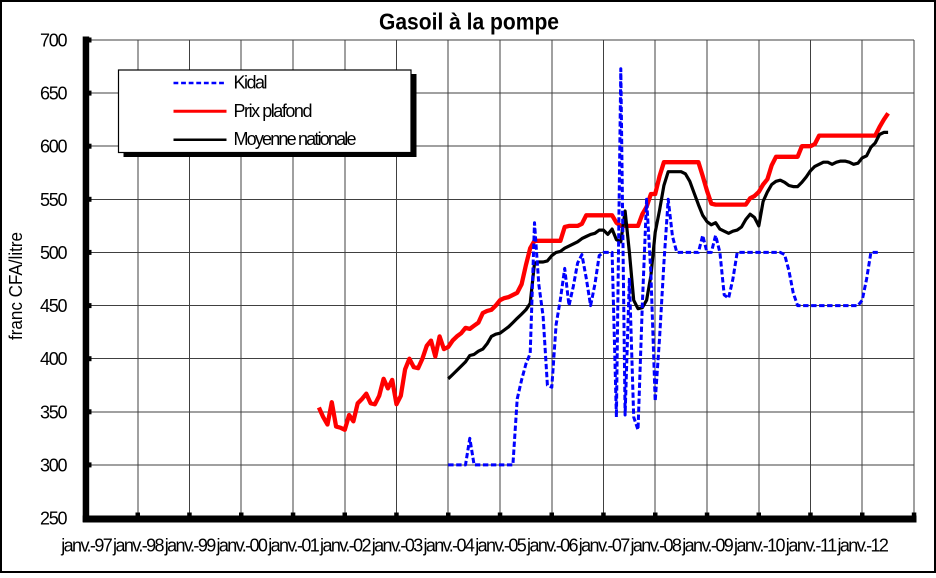 This screenshot has width=936, height=578. Describe the element at coordinates (707, 546) in the screenshot. I see `svg-text: janv.-09` at that location.